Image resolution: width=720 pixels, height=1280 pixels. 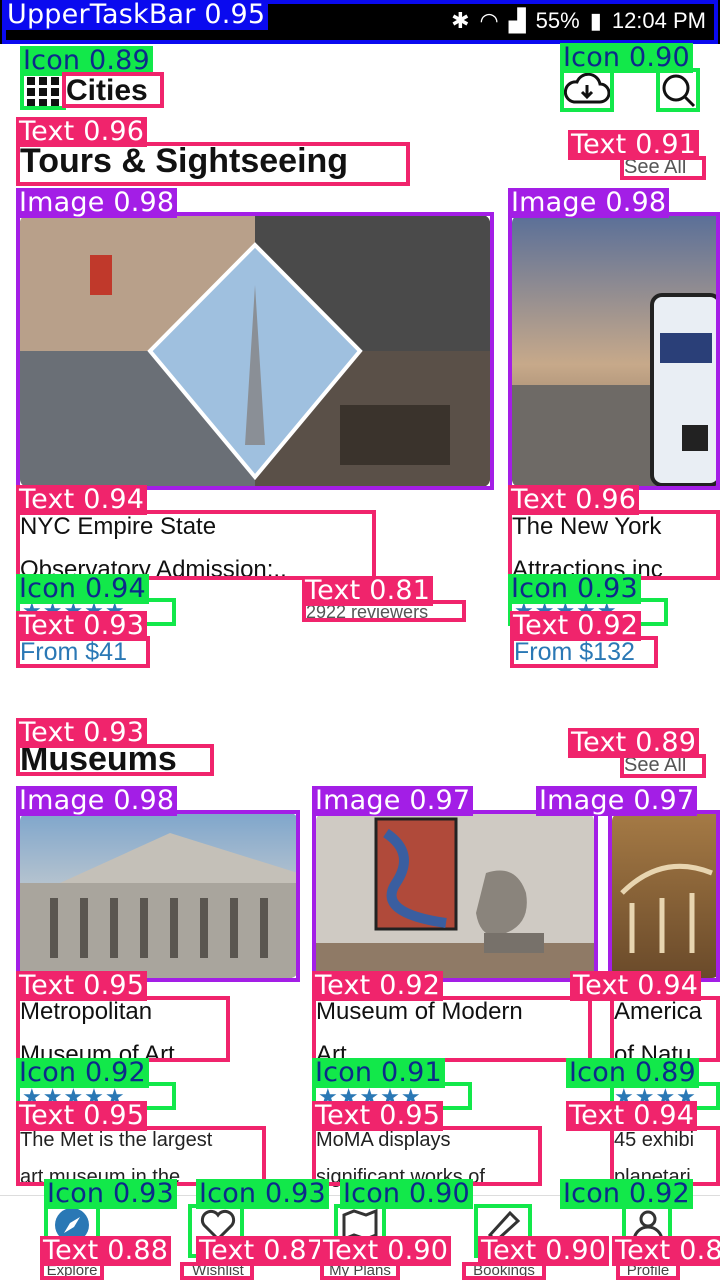 I want to click on tour-card-title-line: The New York, so click(x=587, y=526).